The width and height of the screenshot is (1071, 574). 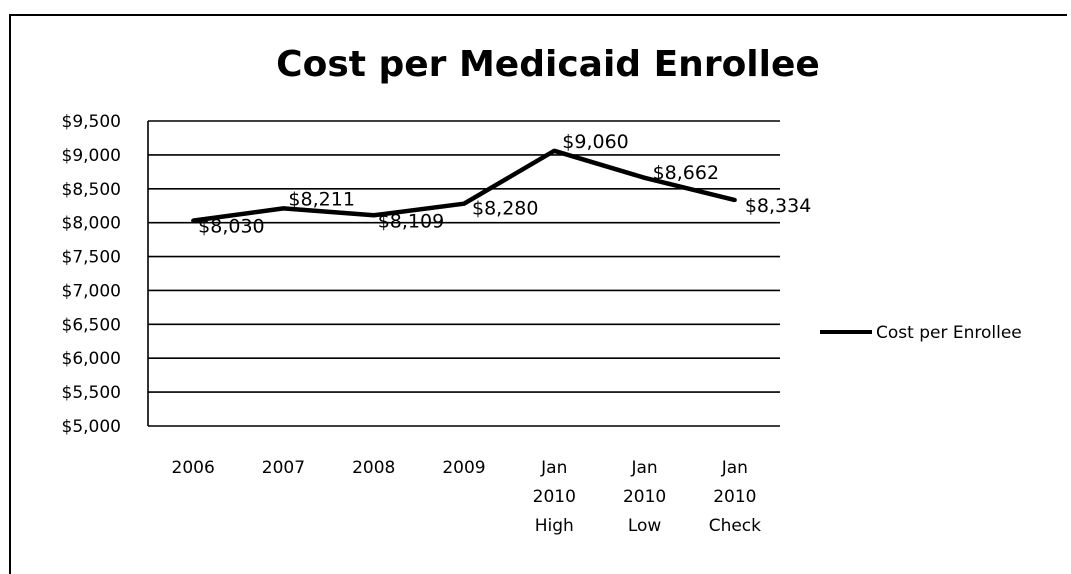 What do you see at coordinates (373, 468) in the screenshot?
I see `x-tick-label: 2008` at bounding box center [373, 468].